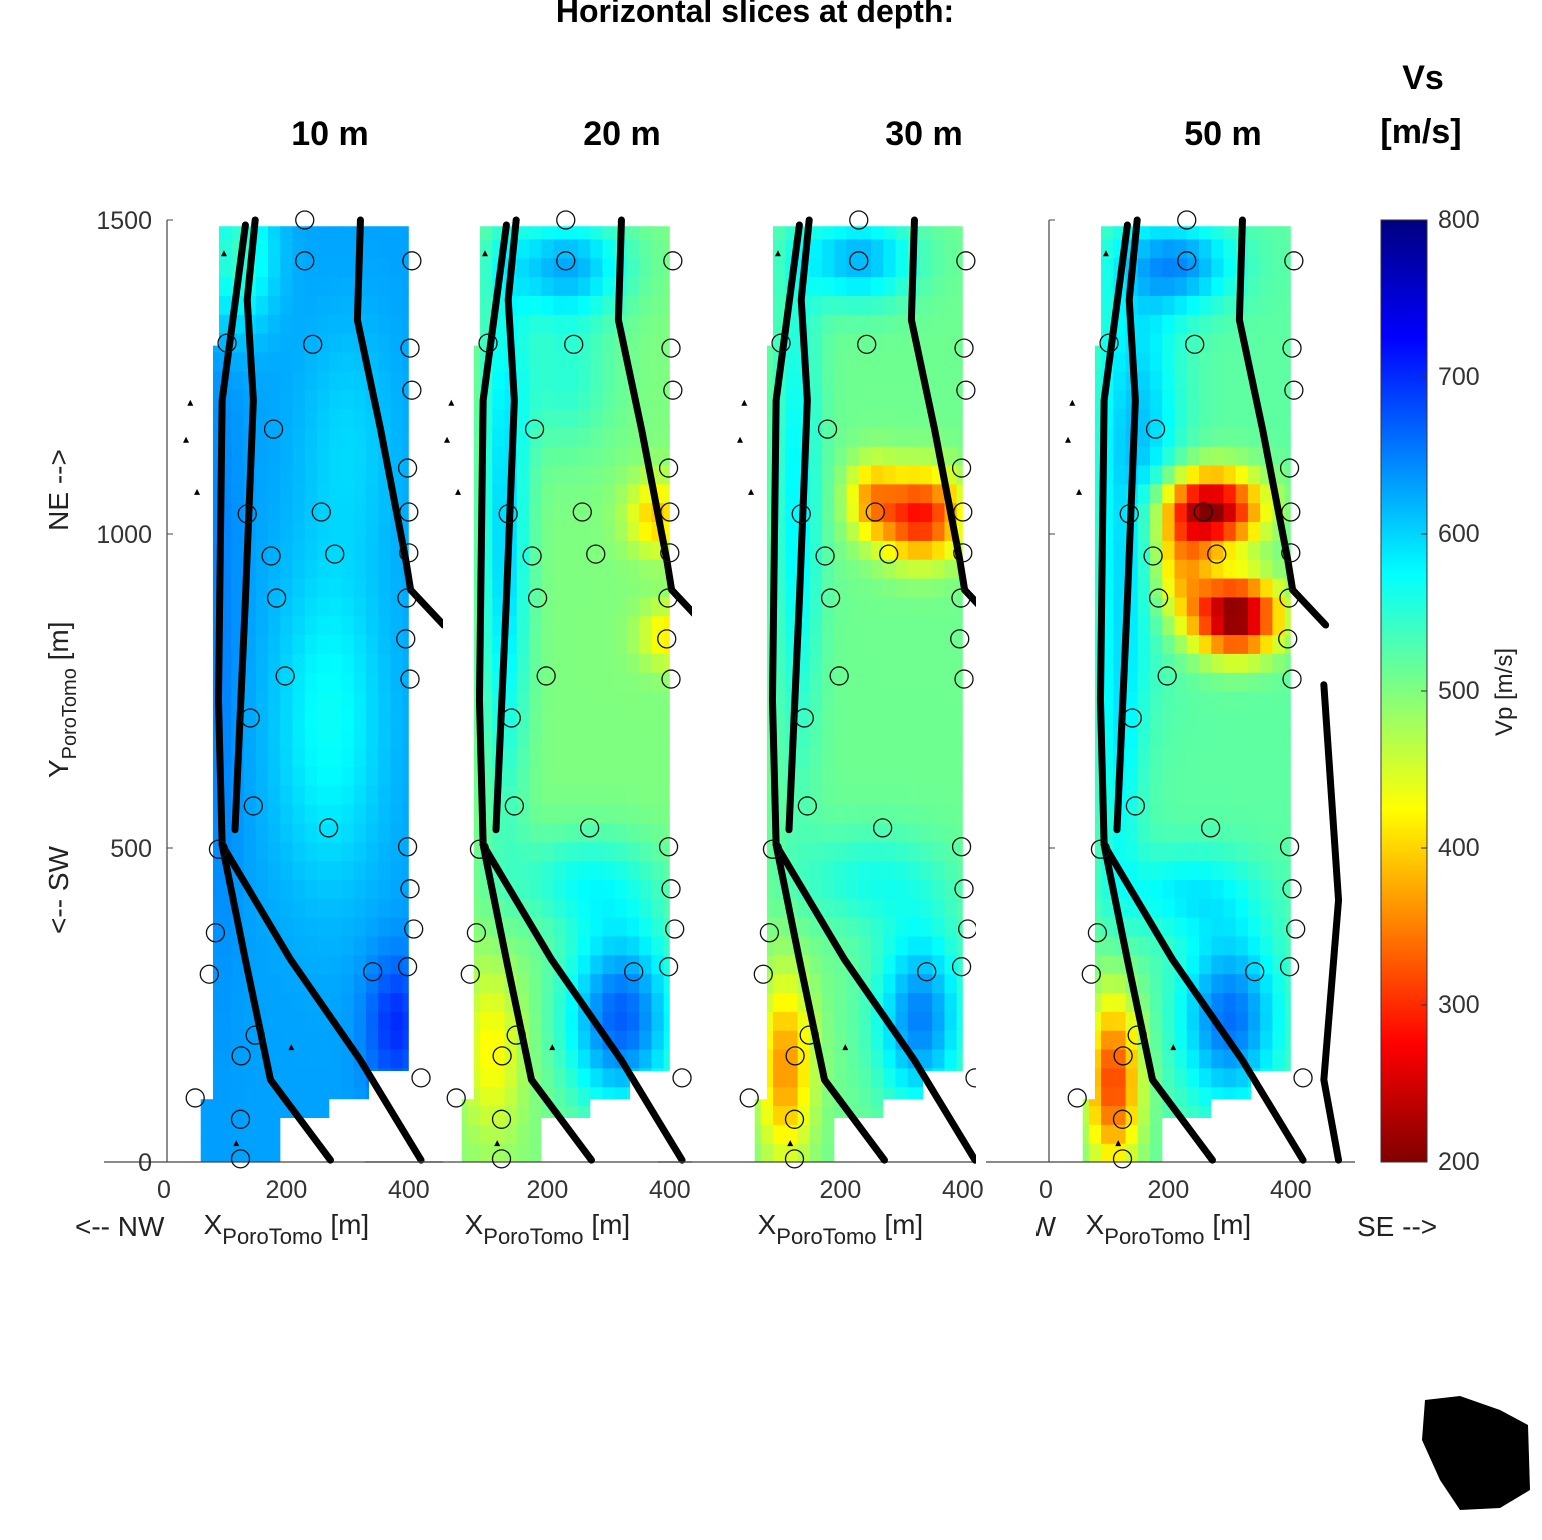  Describe the element at coordinates (1476, 1453) in the screenshot. I see `black-blob-mark` at that location.